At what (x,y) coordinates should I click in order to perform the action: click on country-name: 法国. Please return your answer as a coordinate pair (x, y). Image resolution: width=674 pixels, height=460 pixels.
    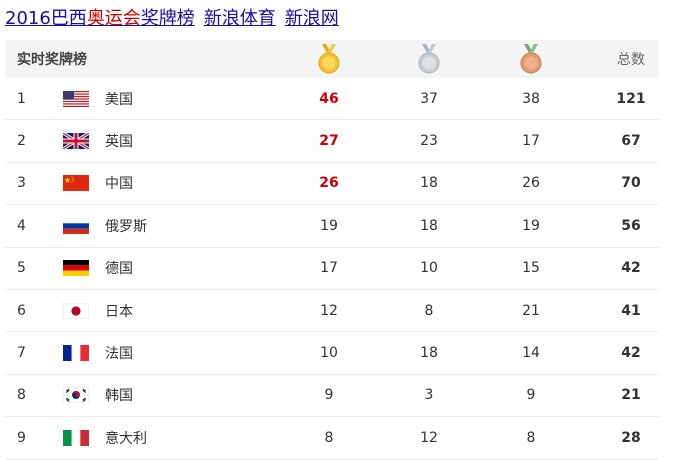
    Looking at the image, I should click on (119, 354).